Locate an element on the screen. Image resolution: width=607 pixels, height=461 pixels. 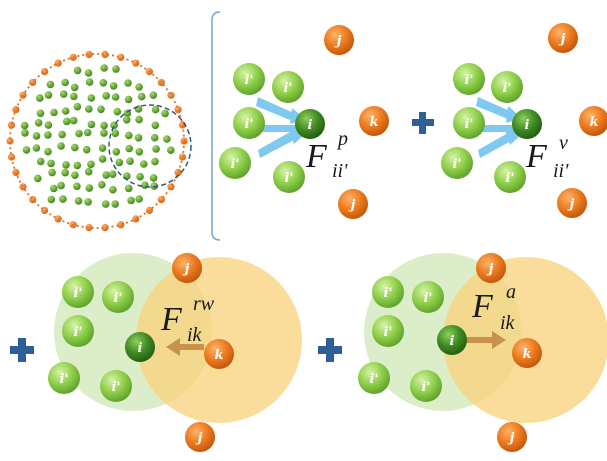
force-label-viscous: F v ii' is located at coordinates (547, 157).